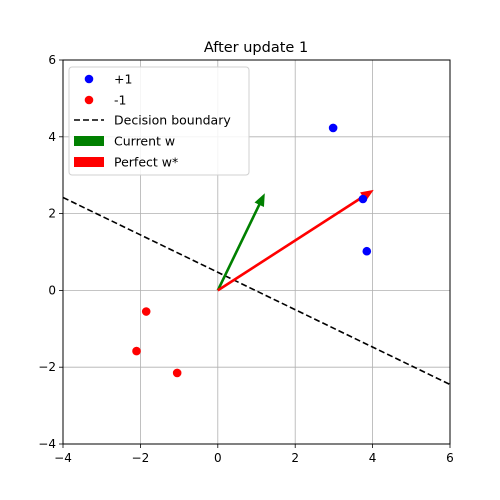 This screenshot has width=500, height=500. I want to click on current-w-arrow-shaft, so click(238, 247).